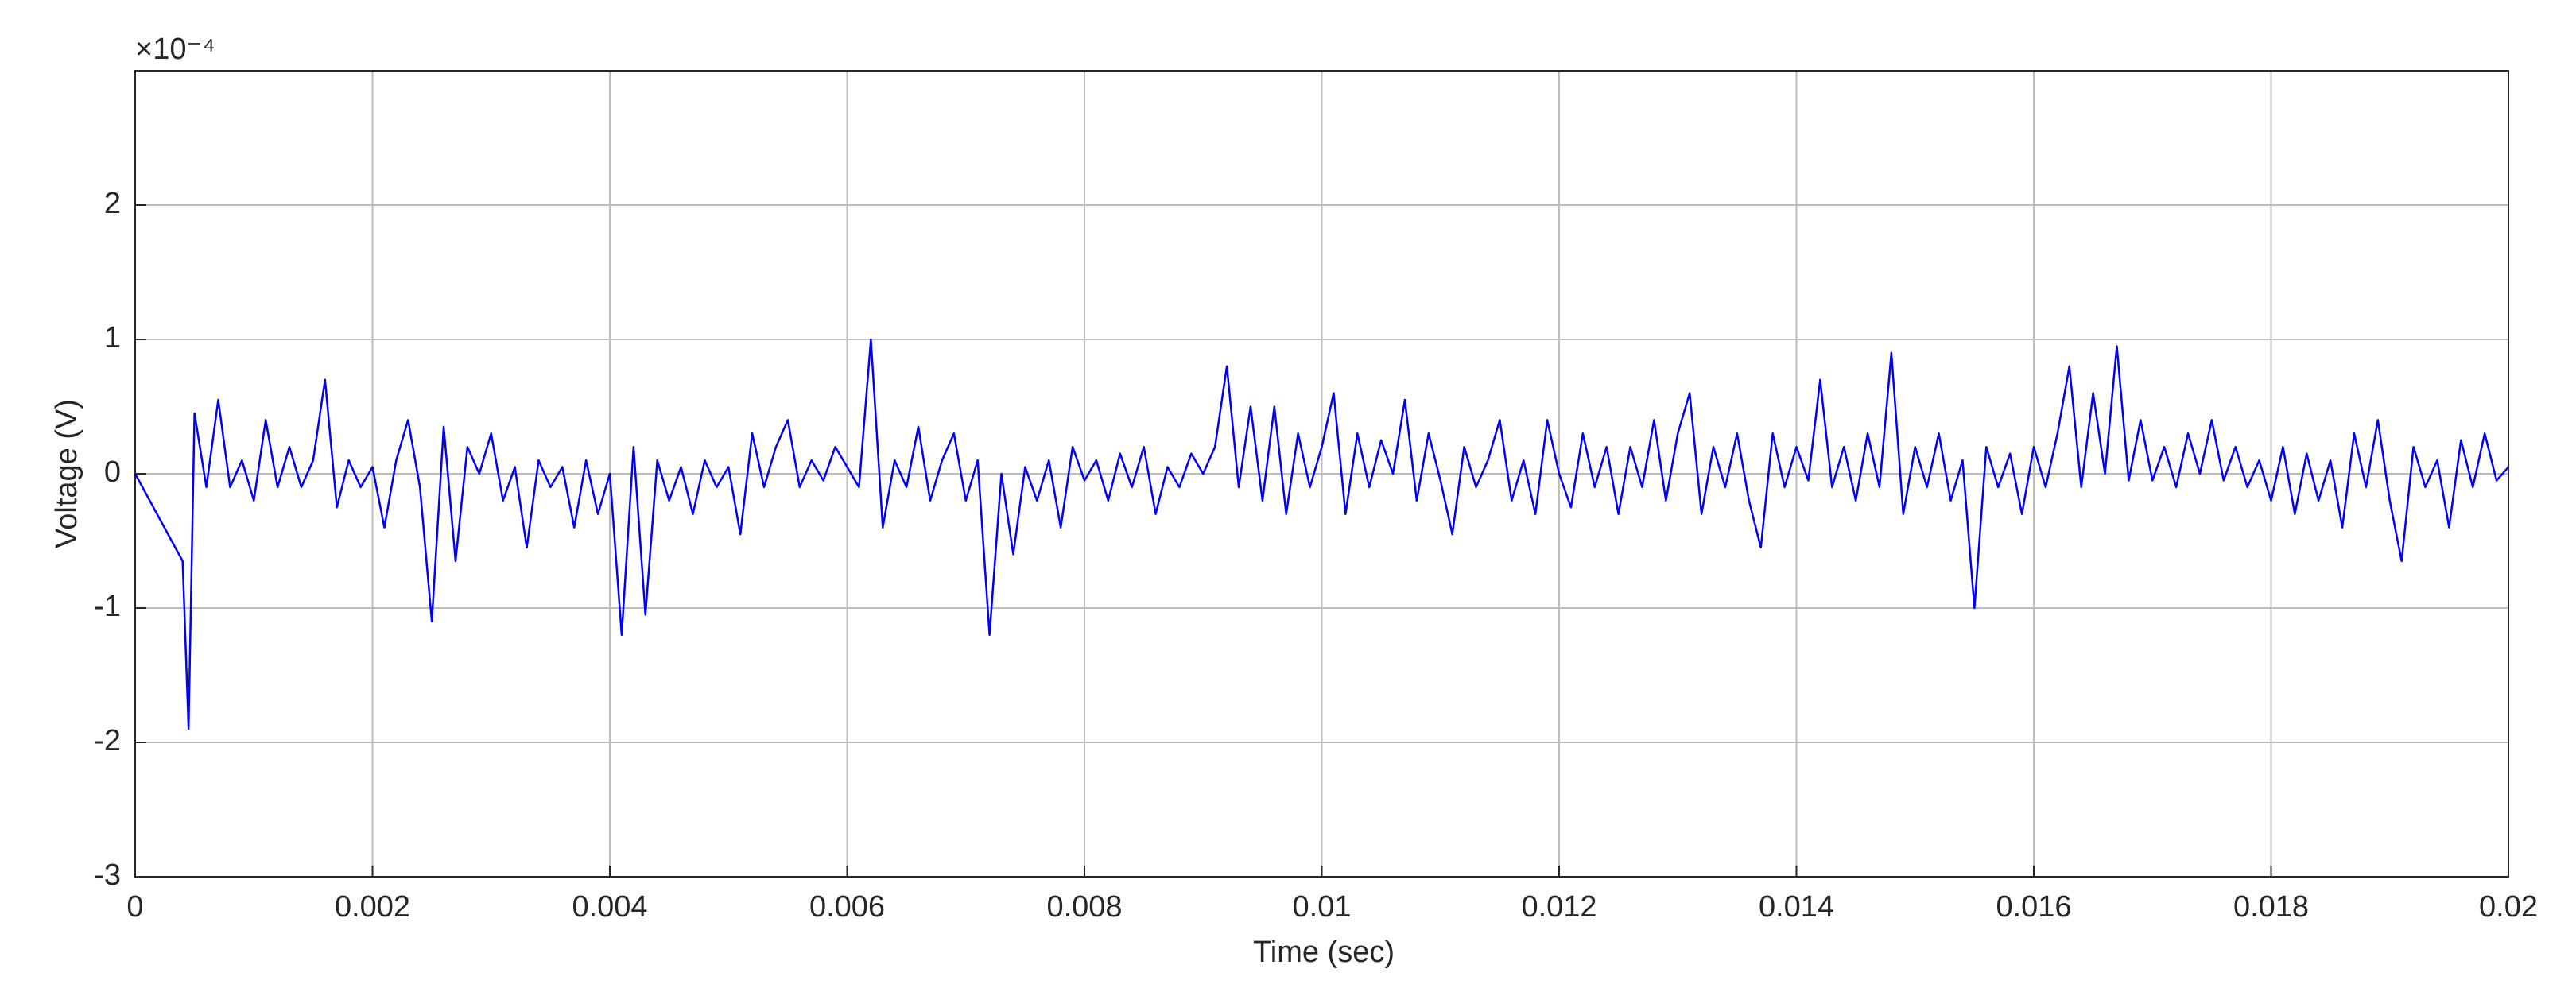  I want to click on y-tick-label: 0, so click(113, 472).